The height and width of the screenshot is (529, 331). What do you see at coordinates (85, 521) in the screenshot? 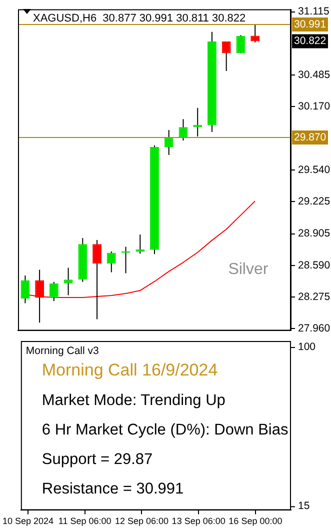
I see `category-label: 11 Sep 06:00` at bounding box center [85, 521].